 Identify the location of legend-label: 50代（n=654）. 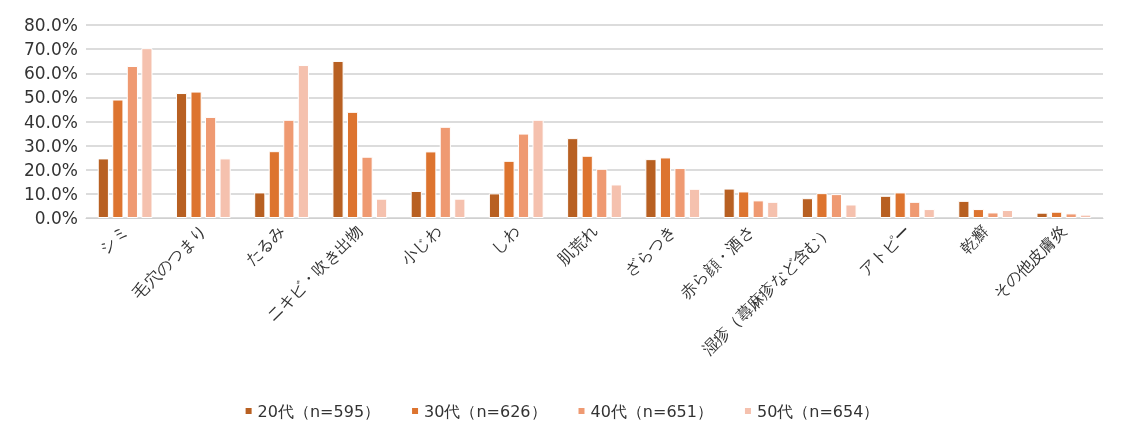
(818, 411).